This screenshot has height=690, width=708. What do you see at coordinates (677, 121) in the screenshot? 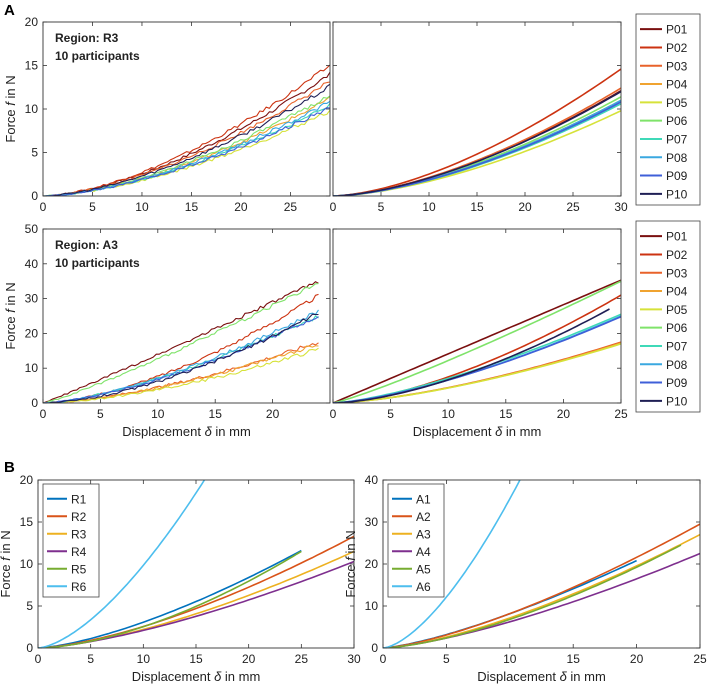
I see `legend-label: P06` at bounding box center [677, 121].